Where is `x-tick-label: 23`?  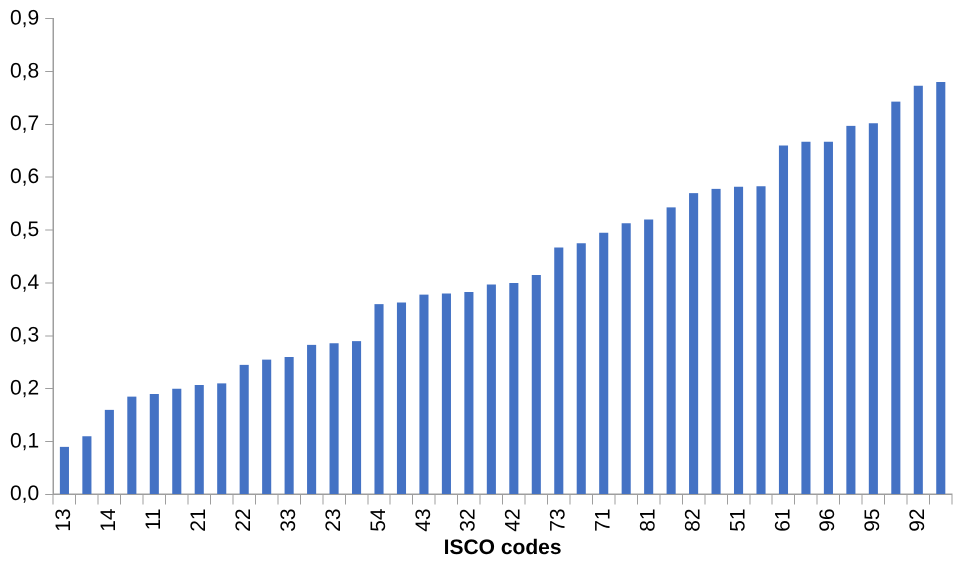
x-tick-label: 23 is located at coordinates (333, 520).